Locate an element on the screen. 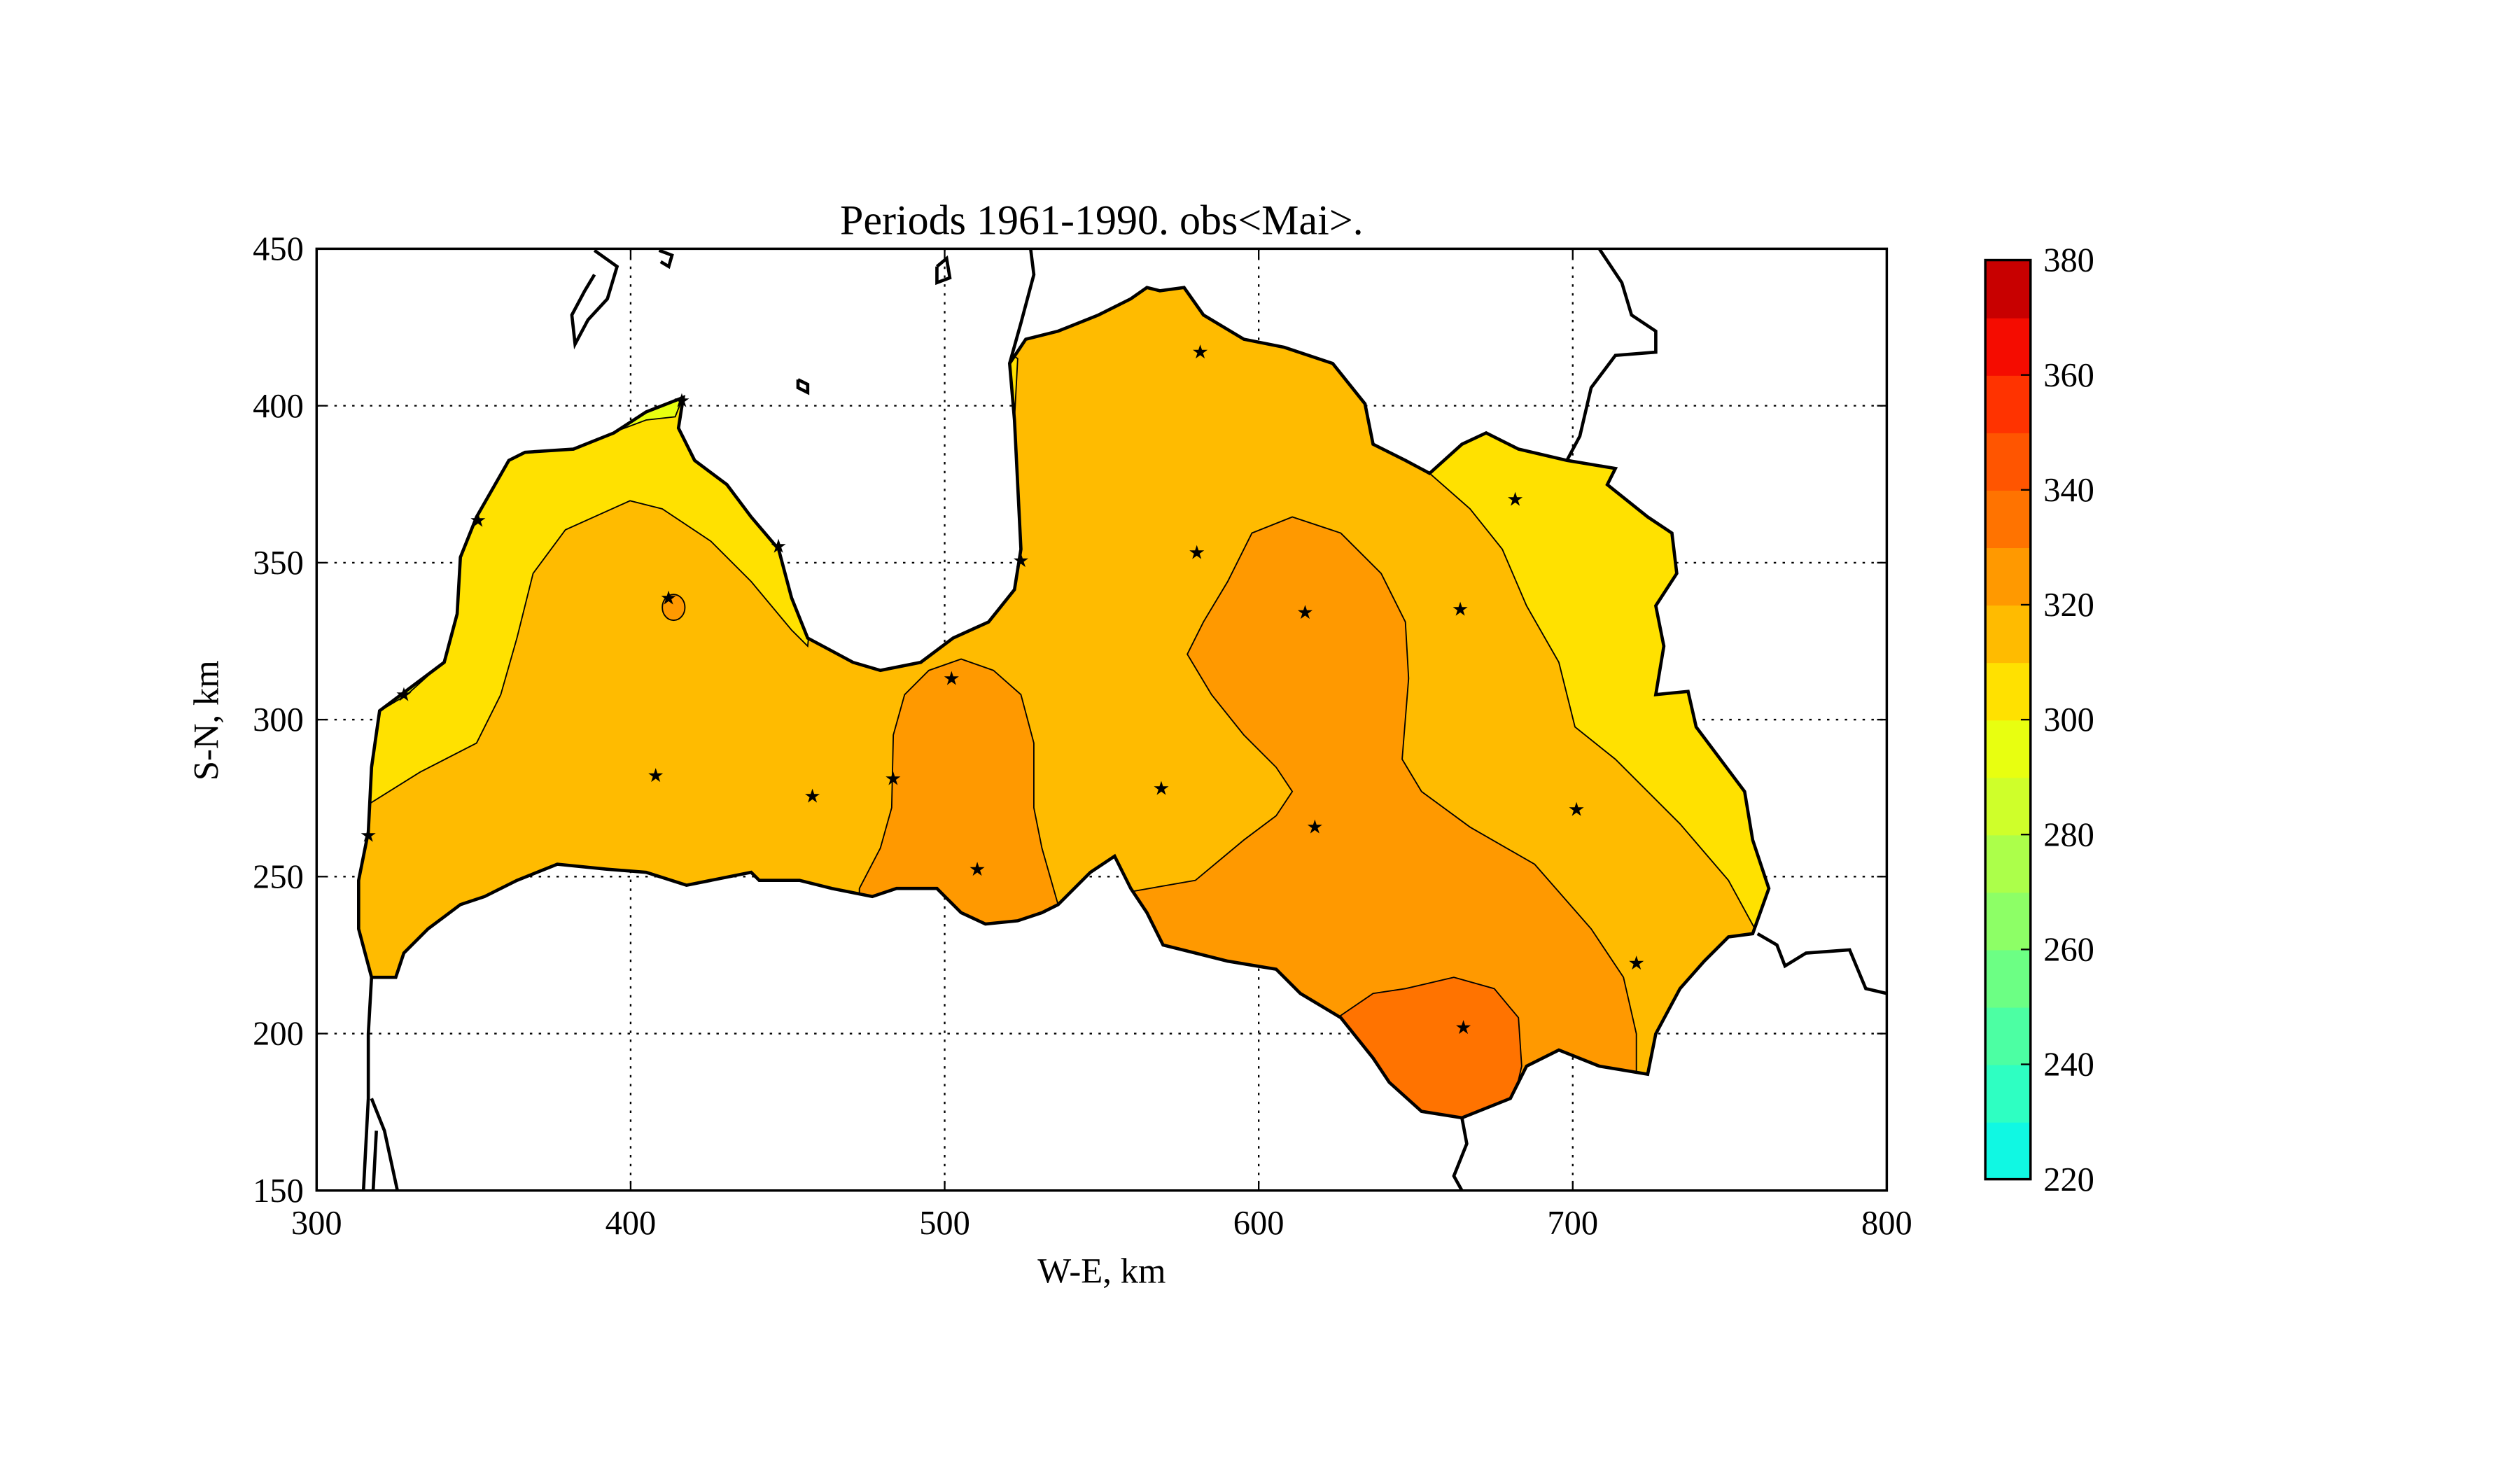  x-axis-label: W-E, km is located at coordinates (1101, 1270).